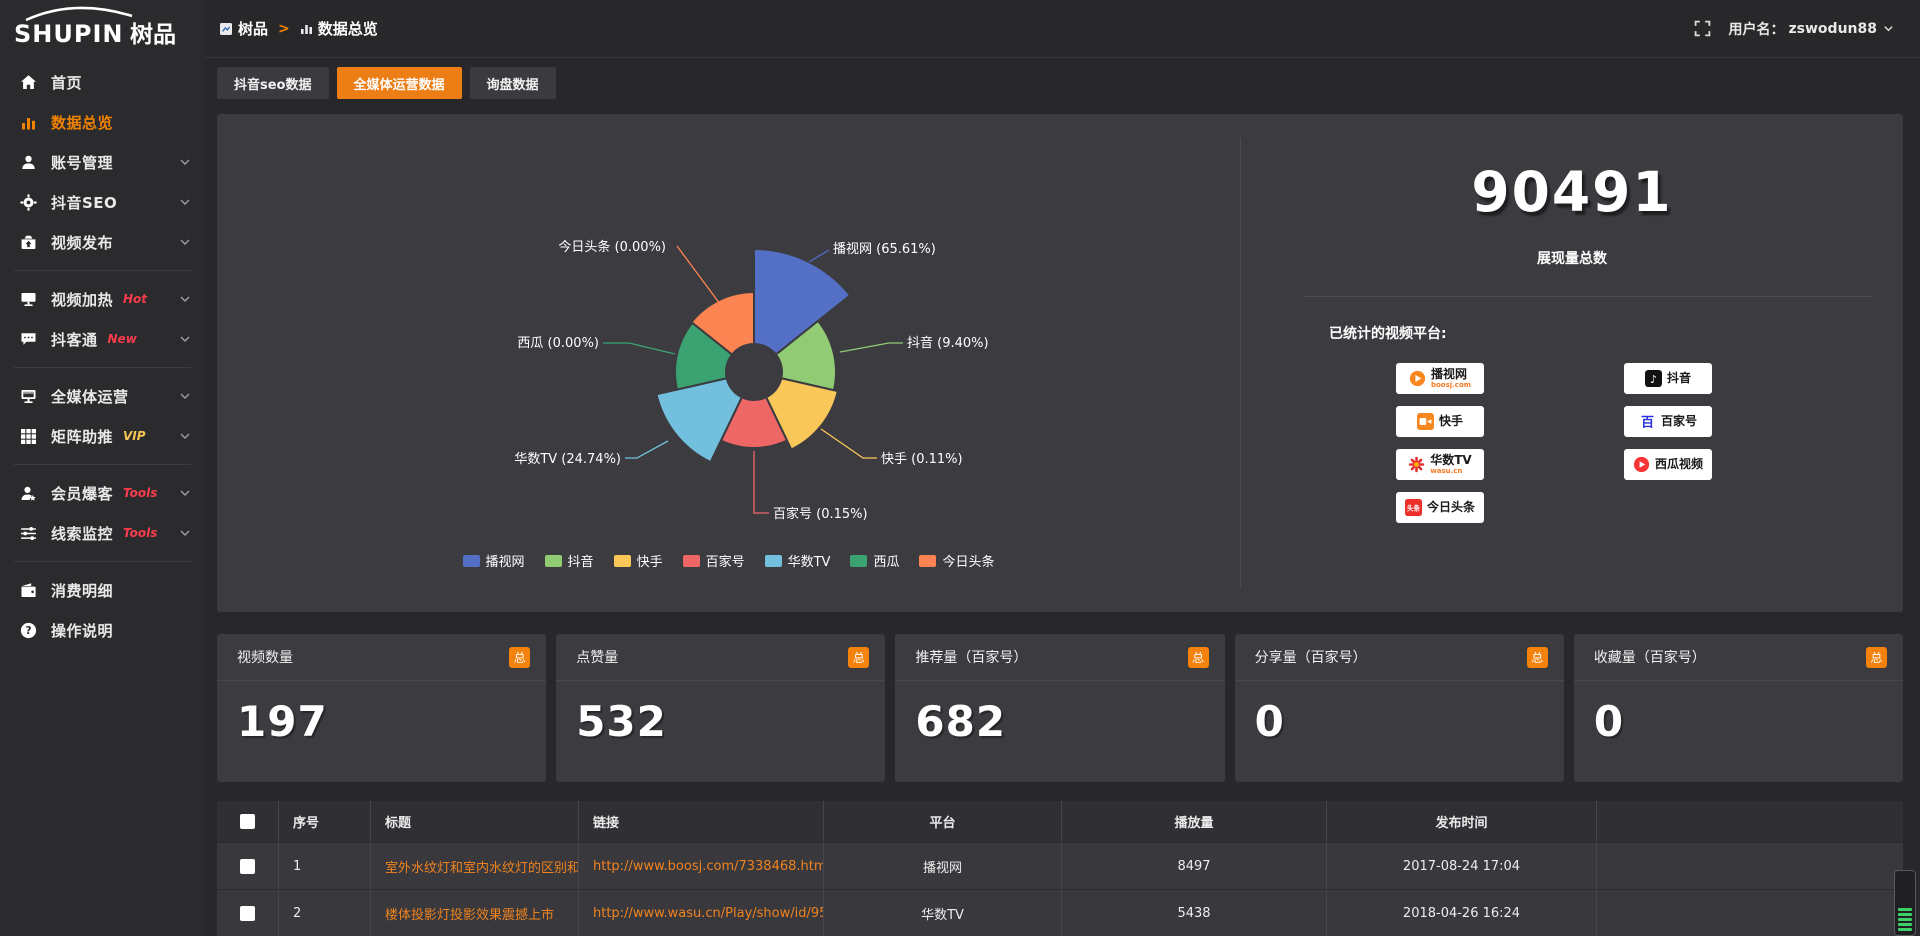 This screenshot has width=1920, height=936. I want to click on legend-item-抖音: 抖音, so click(569, 560).